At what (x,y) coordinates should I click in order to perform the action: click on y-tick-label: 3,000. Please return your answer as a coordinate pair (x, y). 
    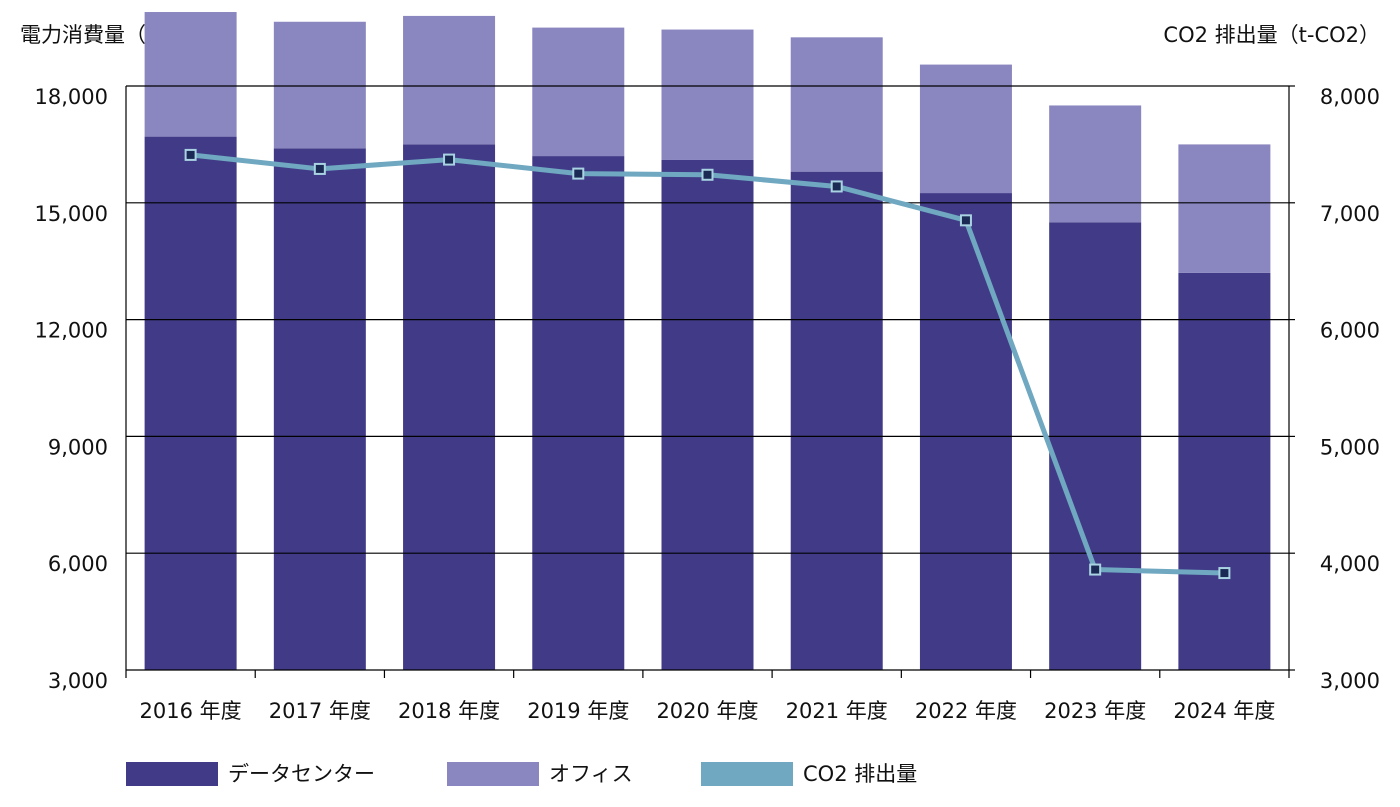
    Looking at the image, I should click on (78, 681).